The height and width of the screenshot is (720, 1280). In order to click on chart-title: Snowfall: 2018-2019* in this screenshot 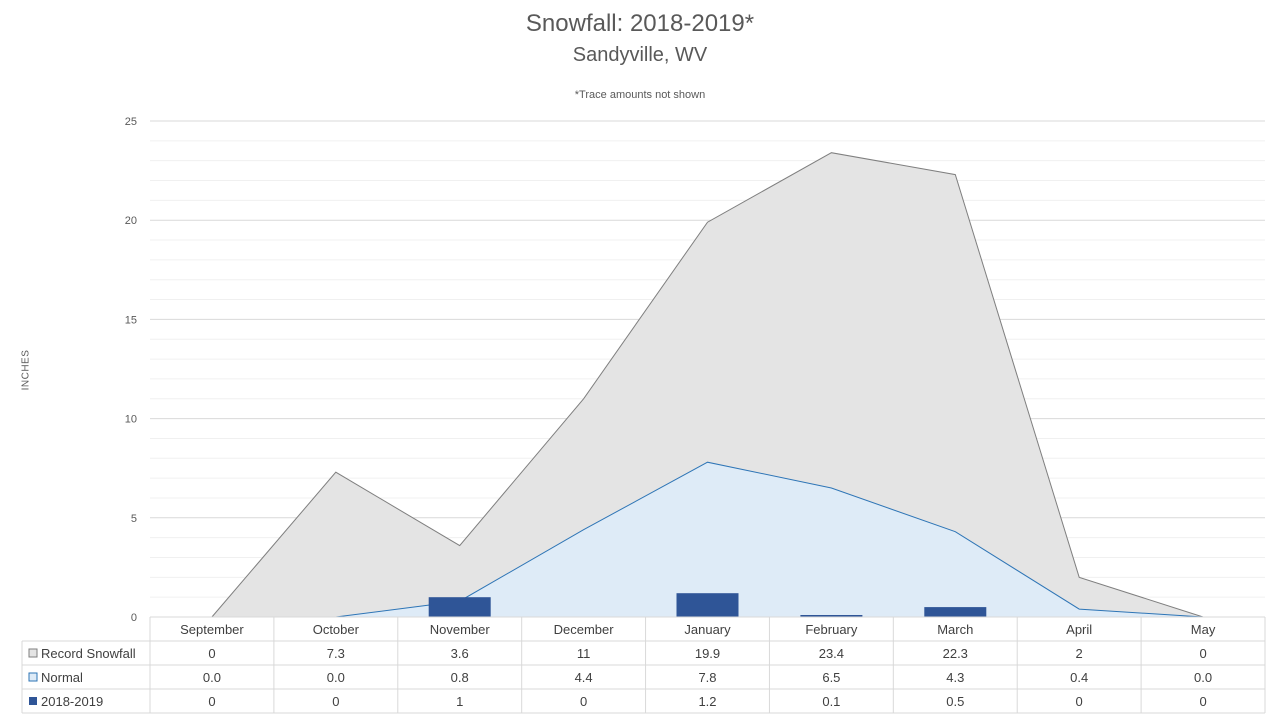, I will do `click(640, 23)`.